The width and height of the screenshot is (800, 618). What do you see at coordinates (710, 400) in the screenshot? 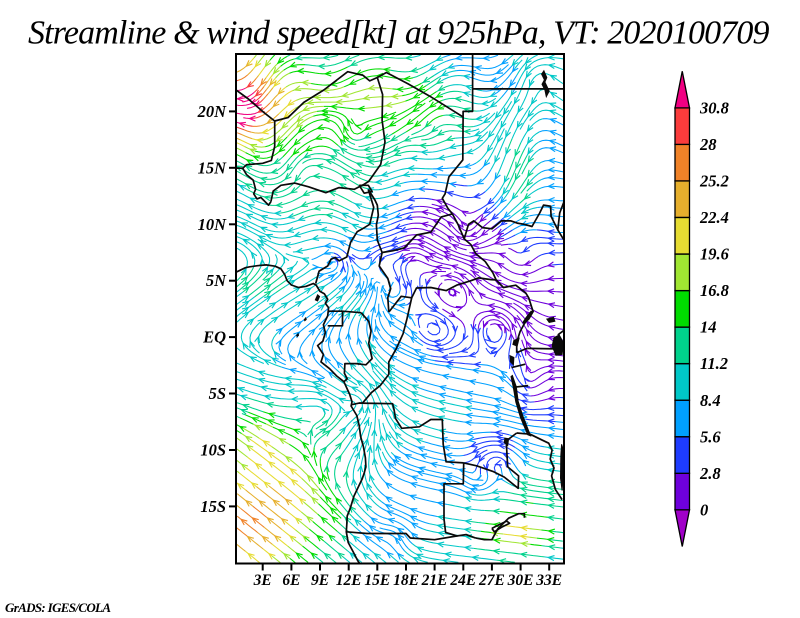
I see `svg-text: 8.4` at bounding box center [710, 400].